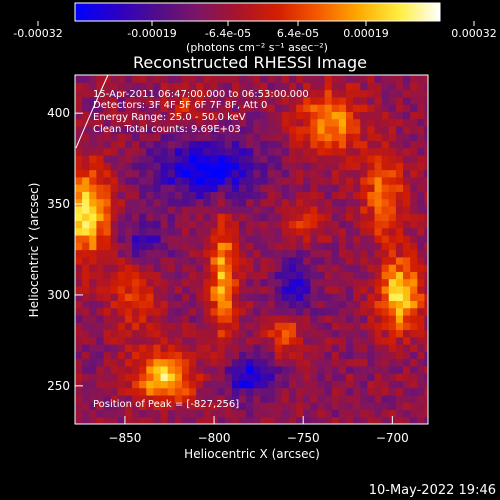 Image resolution: width=500 pixels, height=500 pixels. I want to click on peak-position-label: Position of Peak = [-827,256], so click(166, 404).